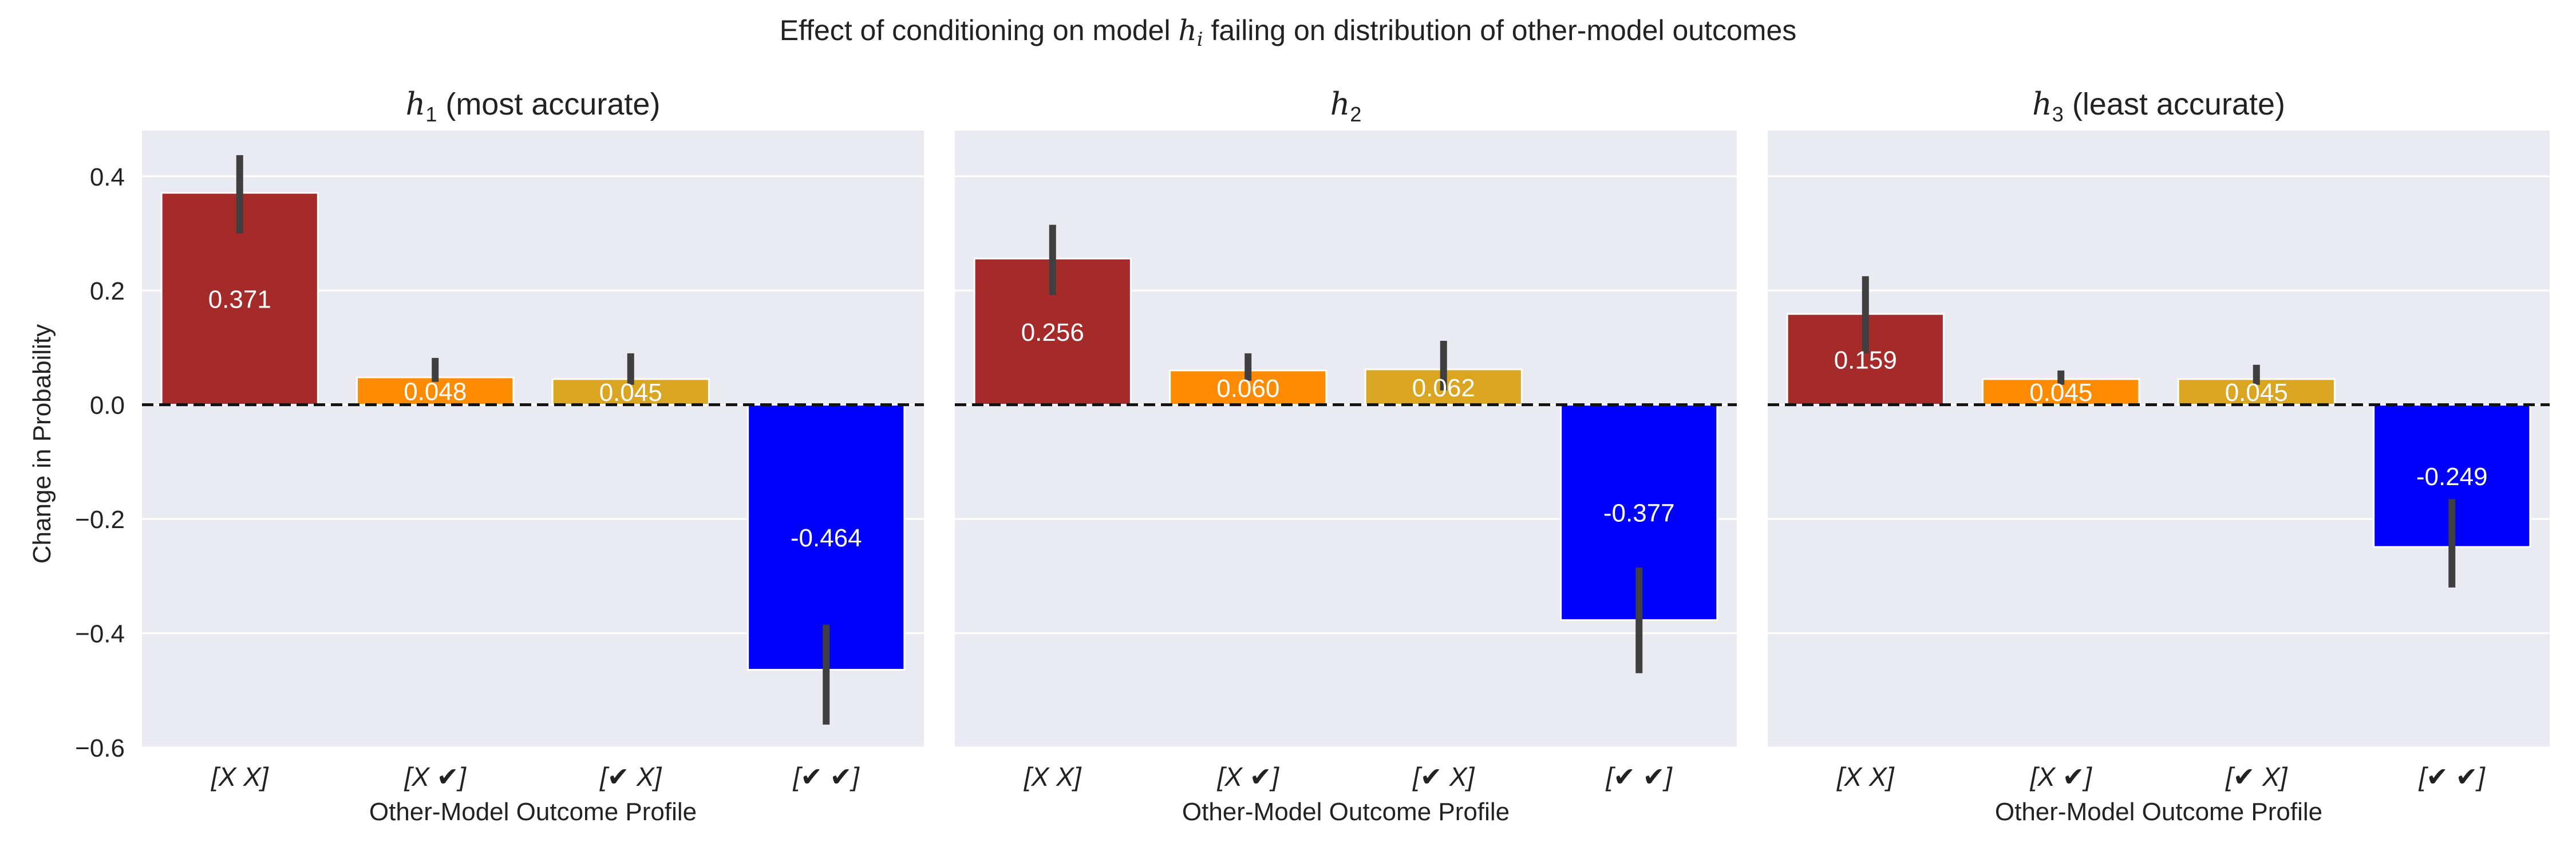 The height and width of the screenshot is (862, 2576). Describe the element at coordinates (42, 444) in the screenshot. I see `y-axis-label: Change in Probability` at that location.